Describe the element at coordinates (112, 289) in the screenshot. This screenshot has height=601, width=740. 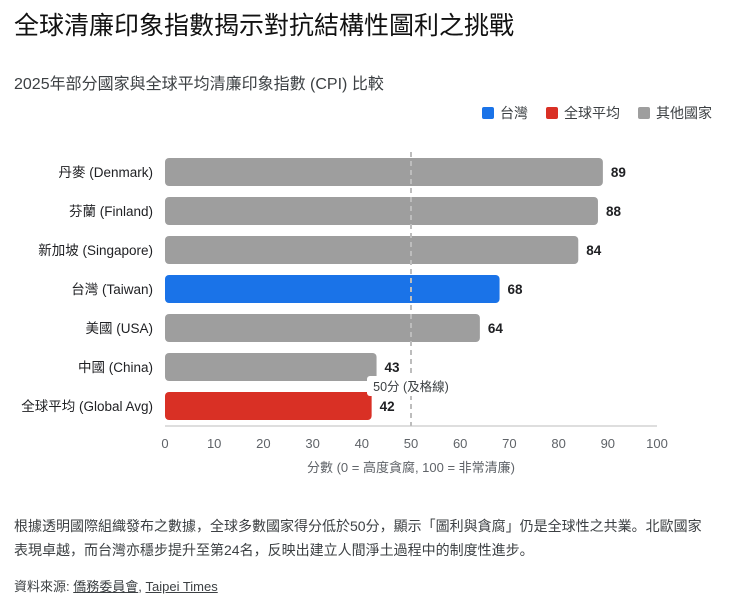
I see `category-label: 台灣 (Taiwan)` at that location.